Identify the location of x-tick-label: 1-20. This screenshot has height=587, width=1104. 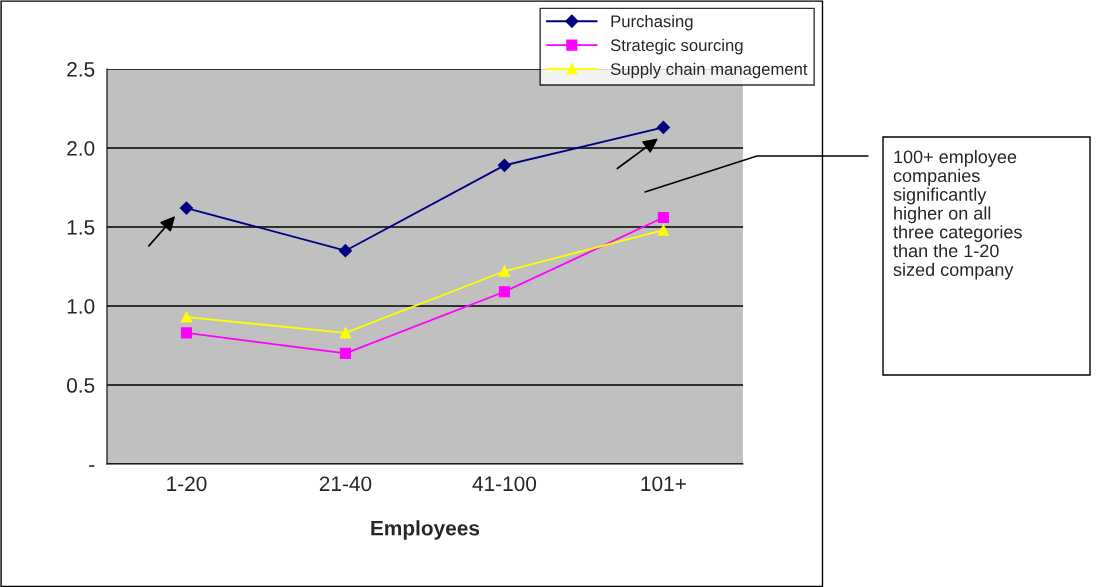
(187, 484).